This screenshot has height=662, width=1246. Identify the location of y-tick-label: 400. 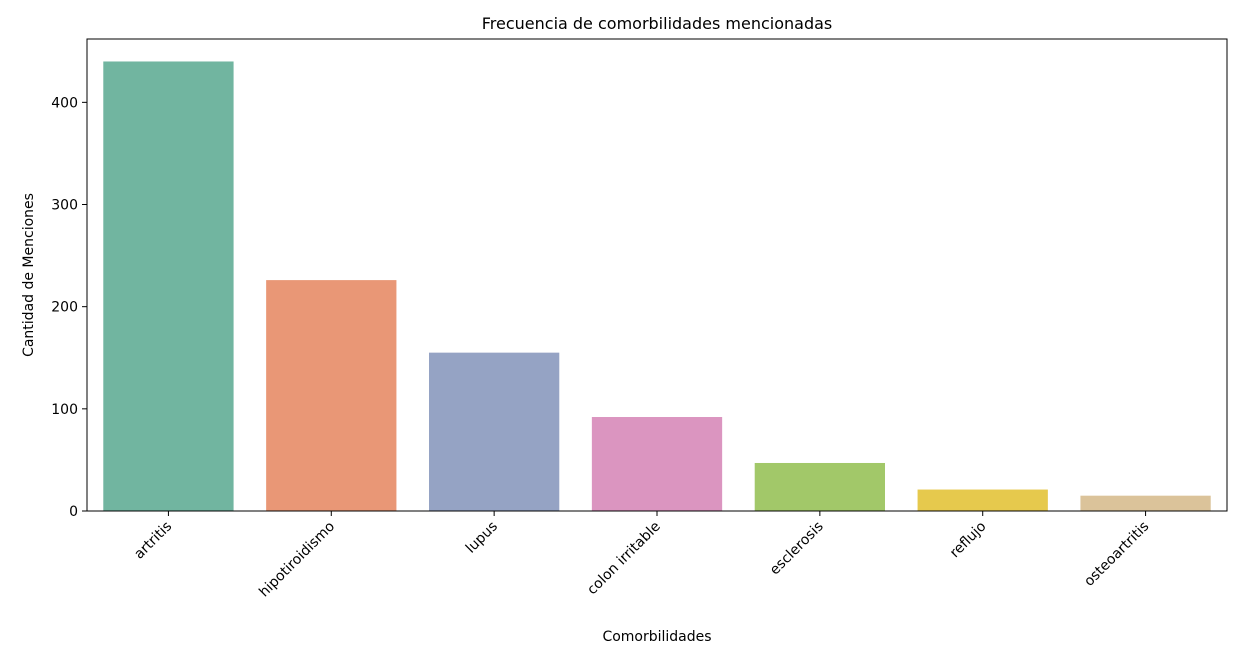
(64, 103).